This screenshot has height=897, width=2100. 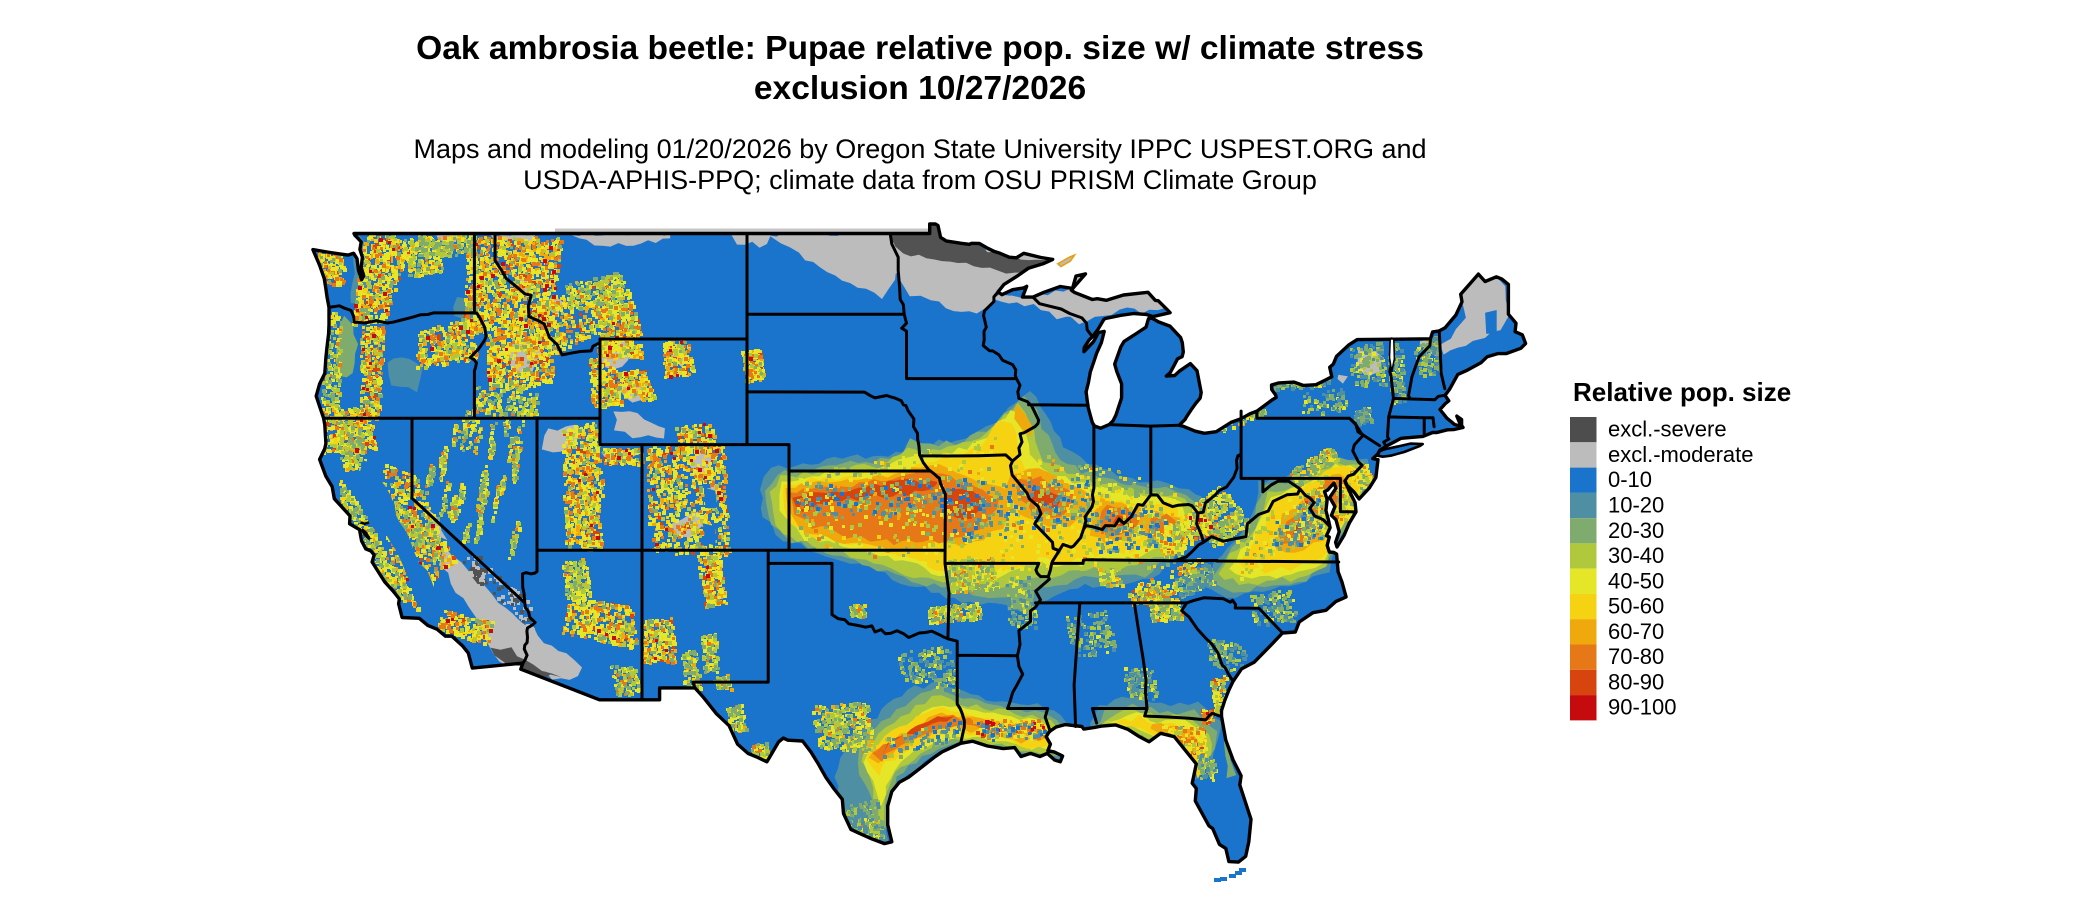 I want to click on svg-text: 30-40, so click(x=1636, y=555).